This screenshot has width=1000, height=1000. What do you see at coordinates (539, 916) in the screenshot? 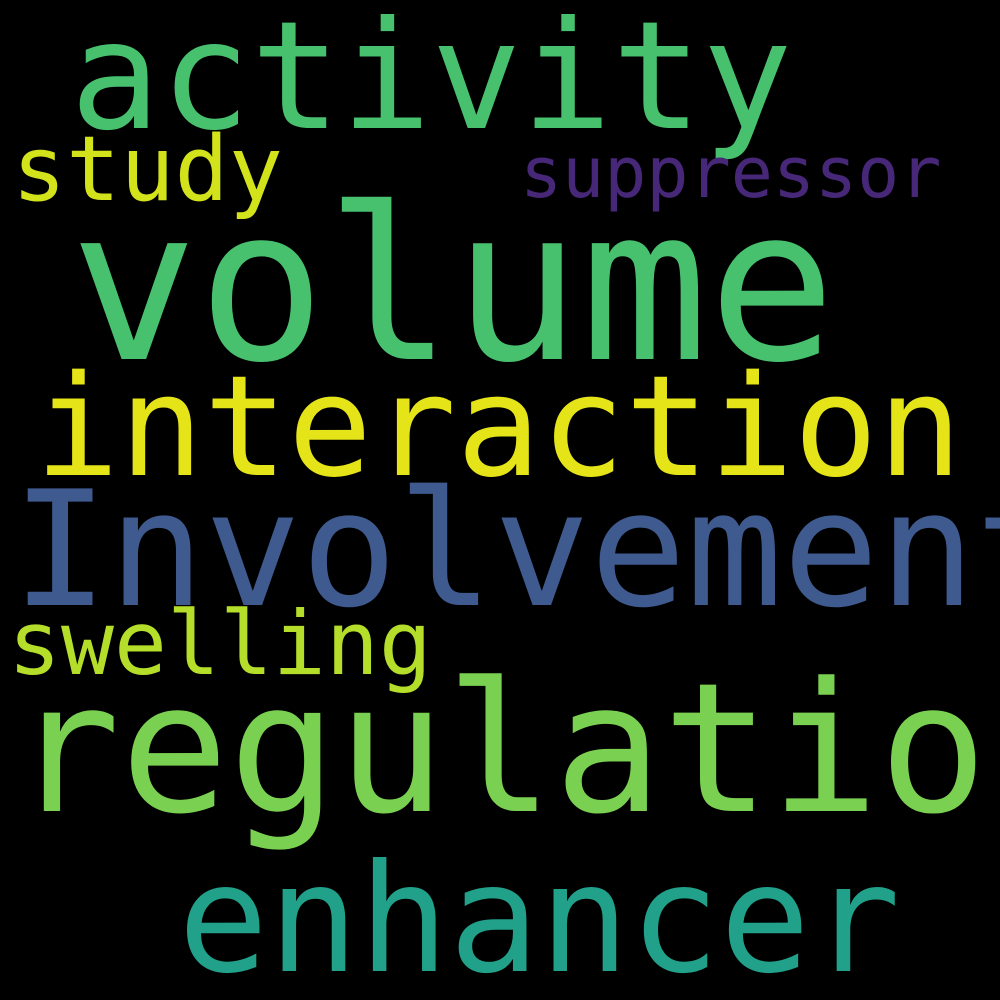
I see `word-enhancer: enhancer` at bounding box center [539, 916].